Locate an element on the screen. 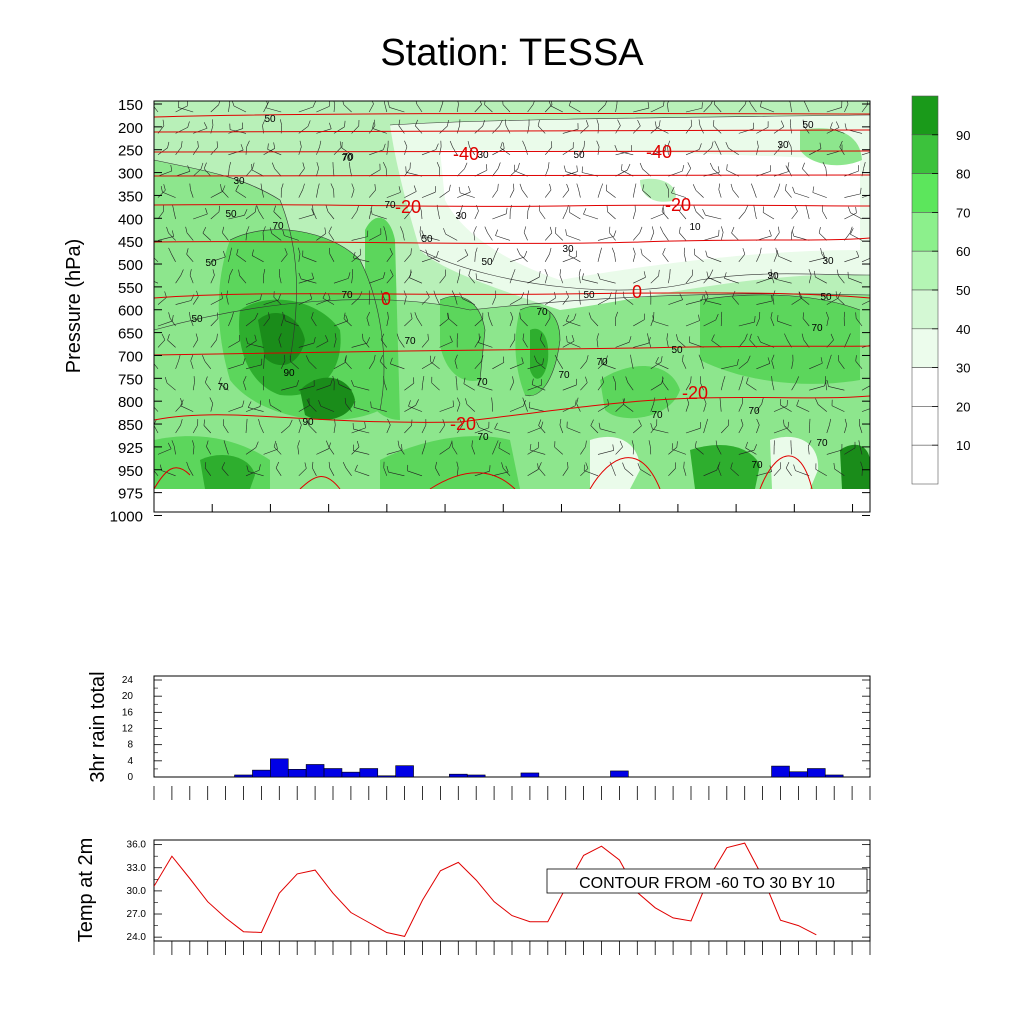 This screenshot has height=1024, width=1024. pressure-tick-label: 650 is located at coordinates (130, 334).